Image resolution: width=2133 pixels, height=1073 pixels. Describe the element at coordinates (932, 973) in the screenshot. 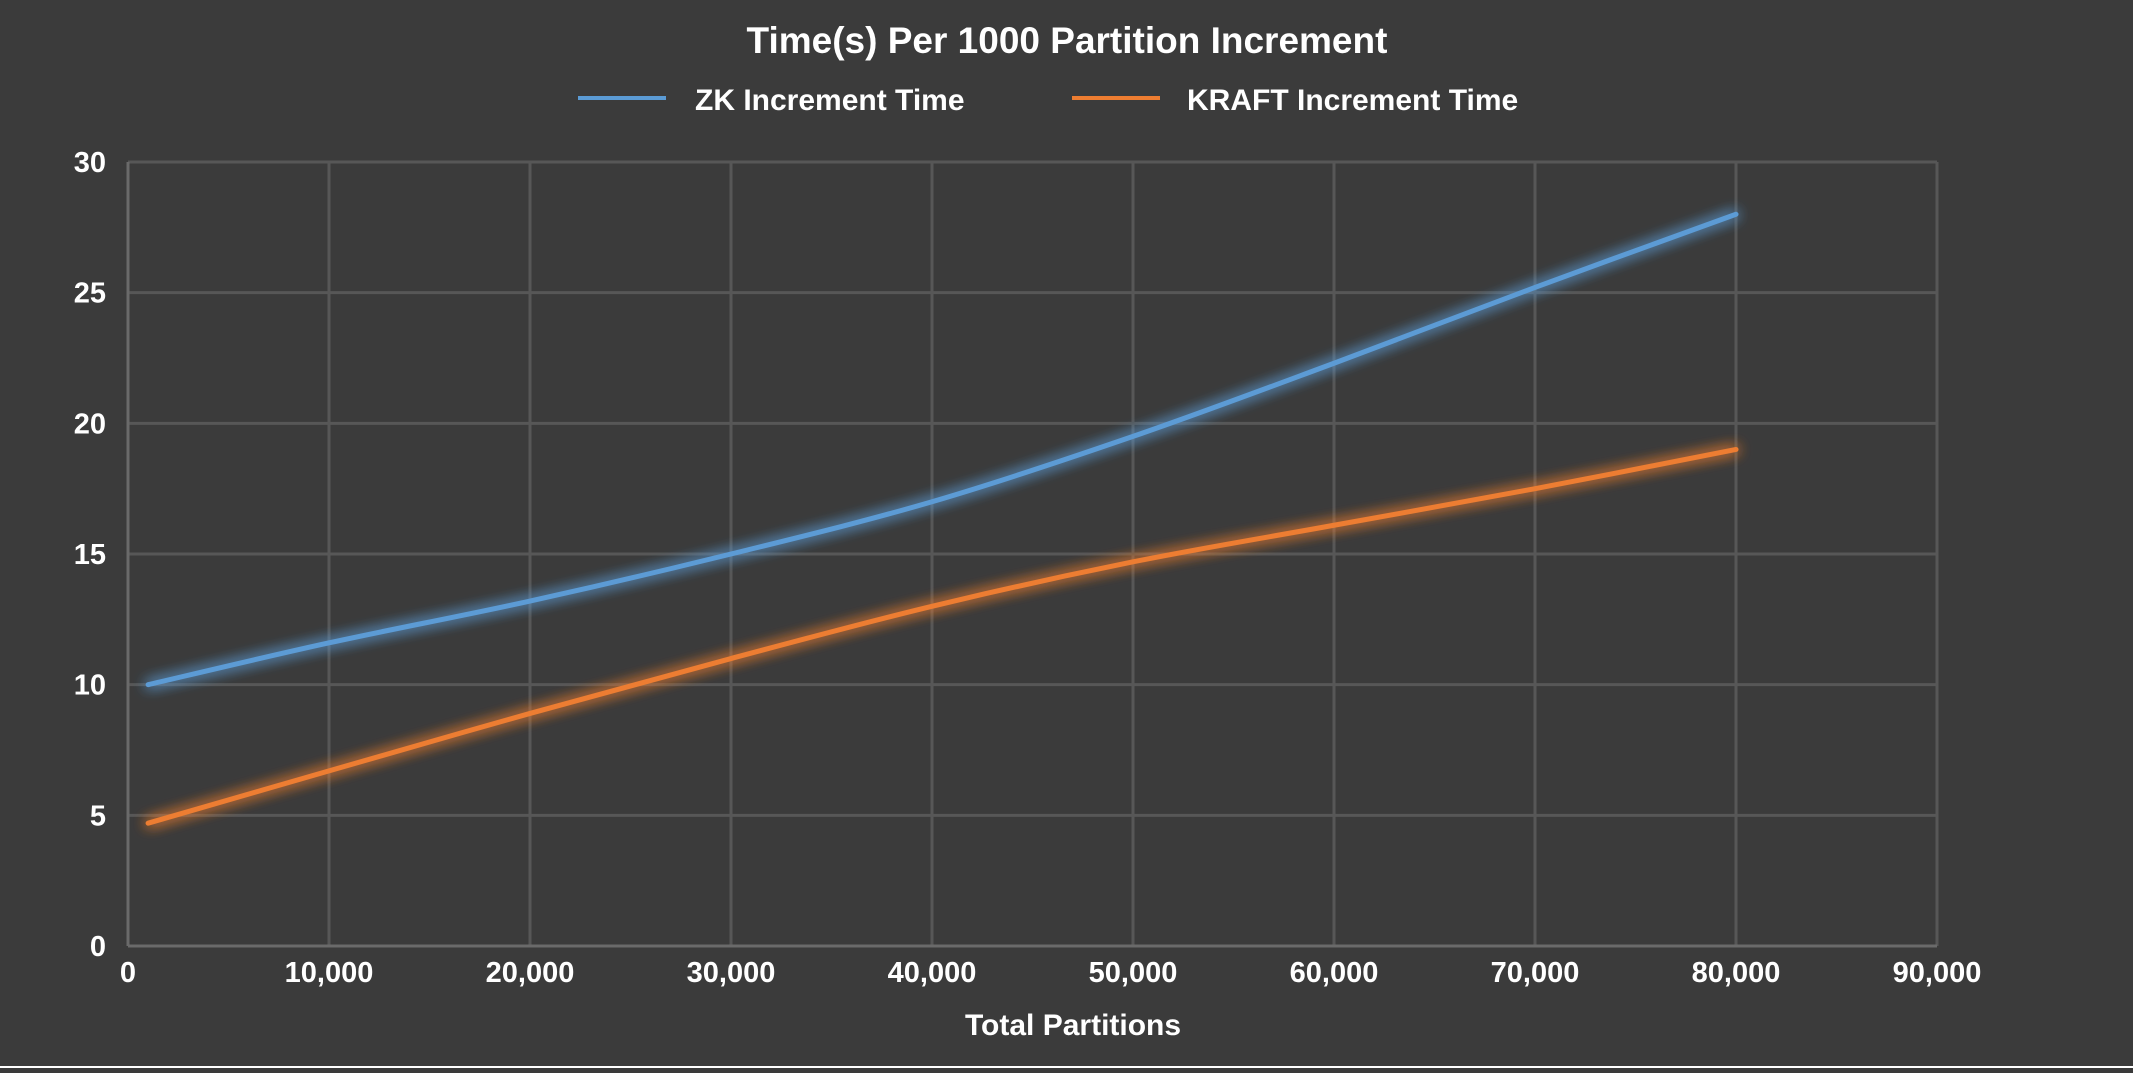

I see `x-tick-label: 40,000` at that location.